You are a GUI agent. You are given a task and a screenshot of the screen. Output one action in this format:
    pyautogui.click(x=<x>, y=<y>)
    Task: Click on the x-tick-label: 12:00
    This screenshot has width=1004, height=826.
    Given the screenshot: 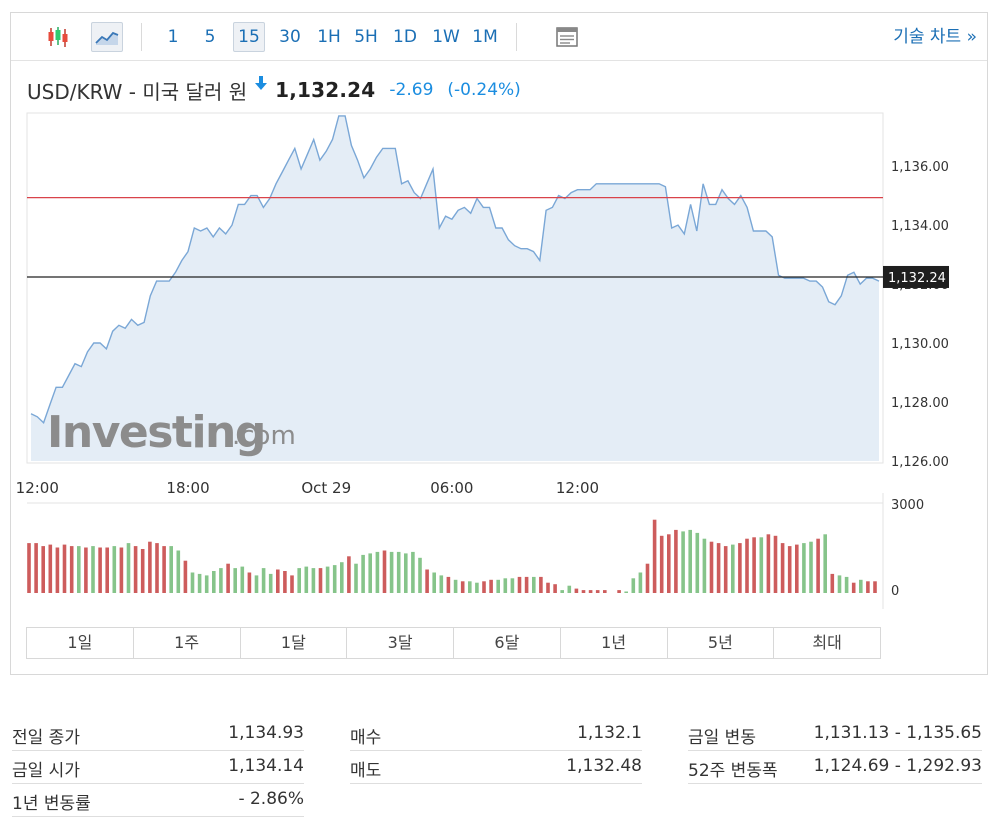 What is the action you would take?
    pyautogui.click(x=37, y=488)
    